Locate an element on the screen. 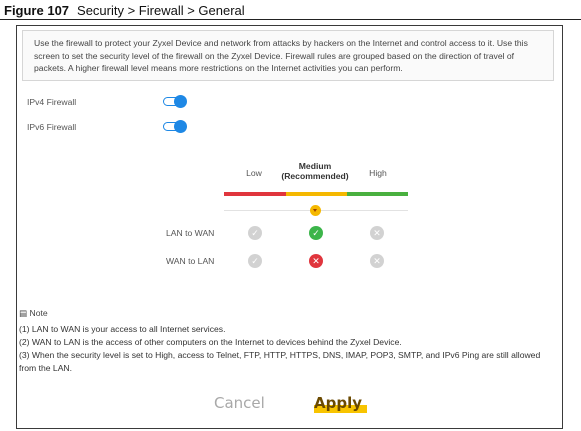  apply-button: Apply is located at coordinates (338, 403).